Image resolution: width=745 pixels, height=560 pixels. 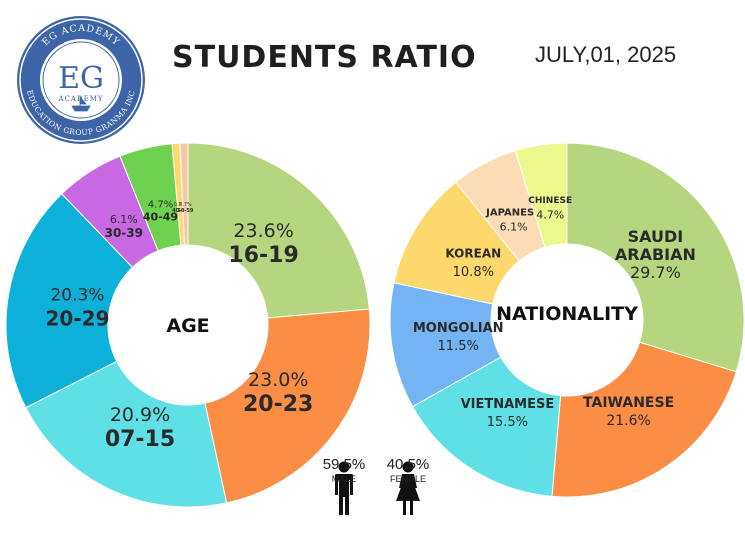 I want to click on female-icon, so click(x=408, y=488).